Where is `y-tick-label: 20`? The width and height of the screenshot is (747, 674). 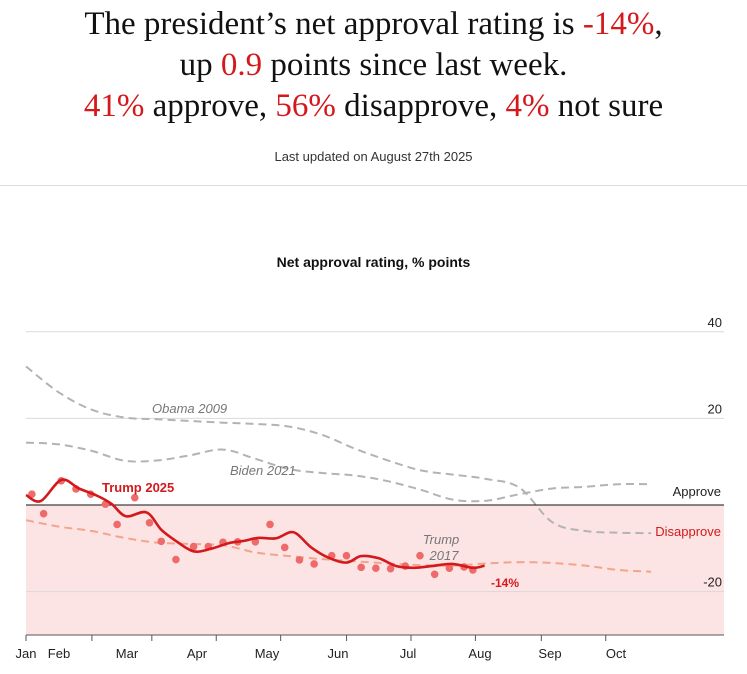 y-tick-label: 20 is located at coordinates (715, 408).